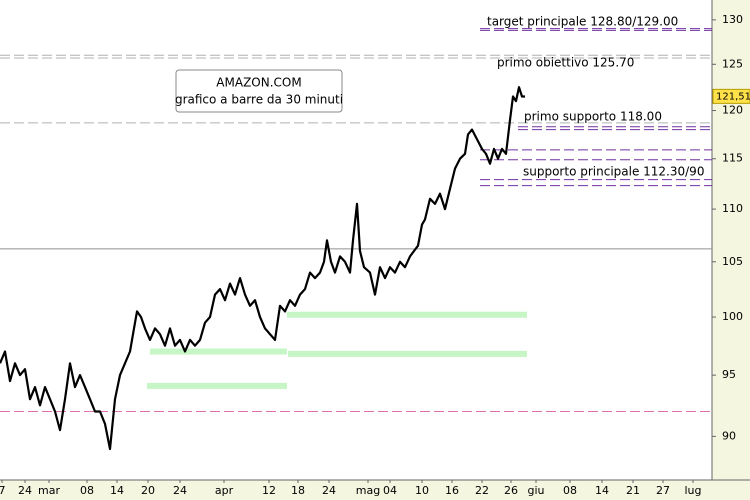 This screenshot has height=500, width=750. I want to click on last-price-tag, so click(731, 96).